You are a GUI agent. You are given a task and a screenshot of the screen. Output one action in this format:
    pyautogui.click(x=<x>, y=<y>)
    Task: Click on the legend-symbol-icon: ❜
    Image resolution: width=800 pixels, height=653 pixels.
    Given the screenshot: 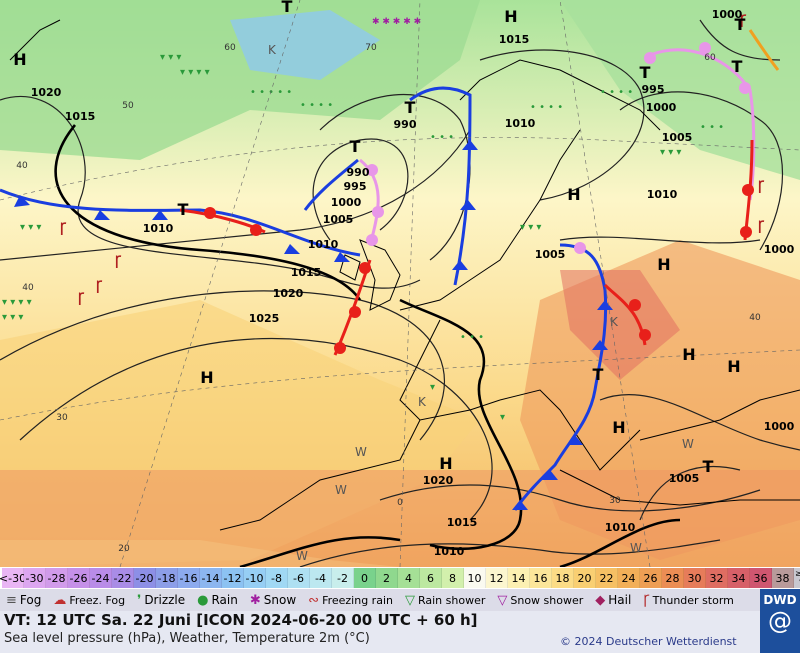 What is the action you would take?
    pyautogui.click(x=139, y=600)
    